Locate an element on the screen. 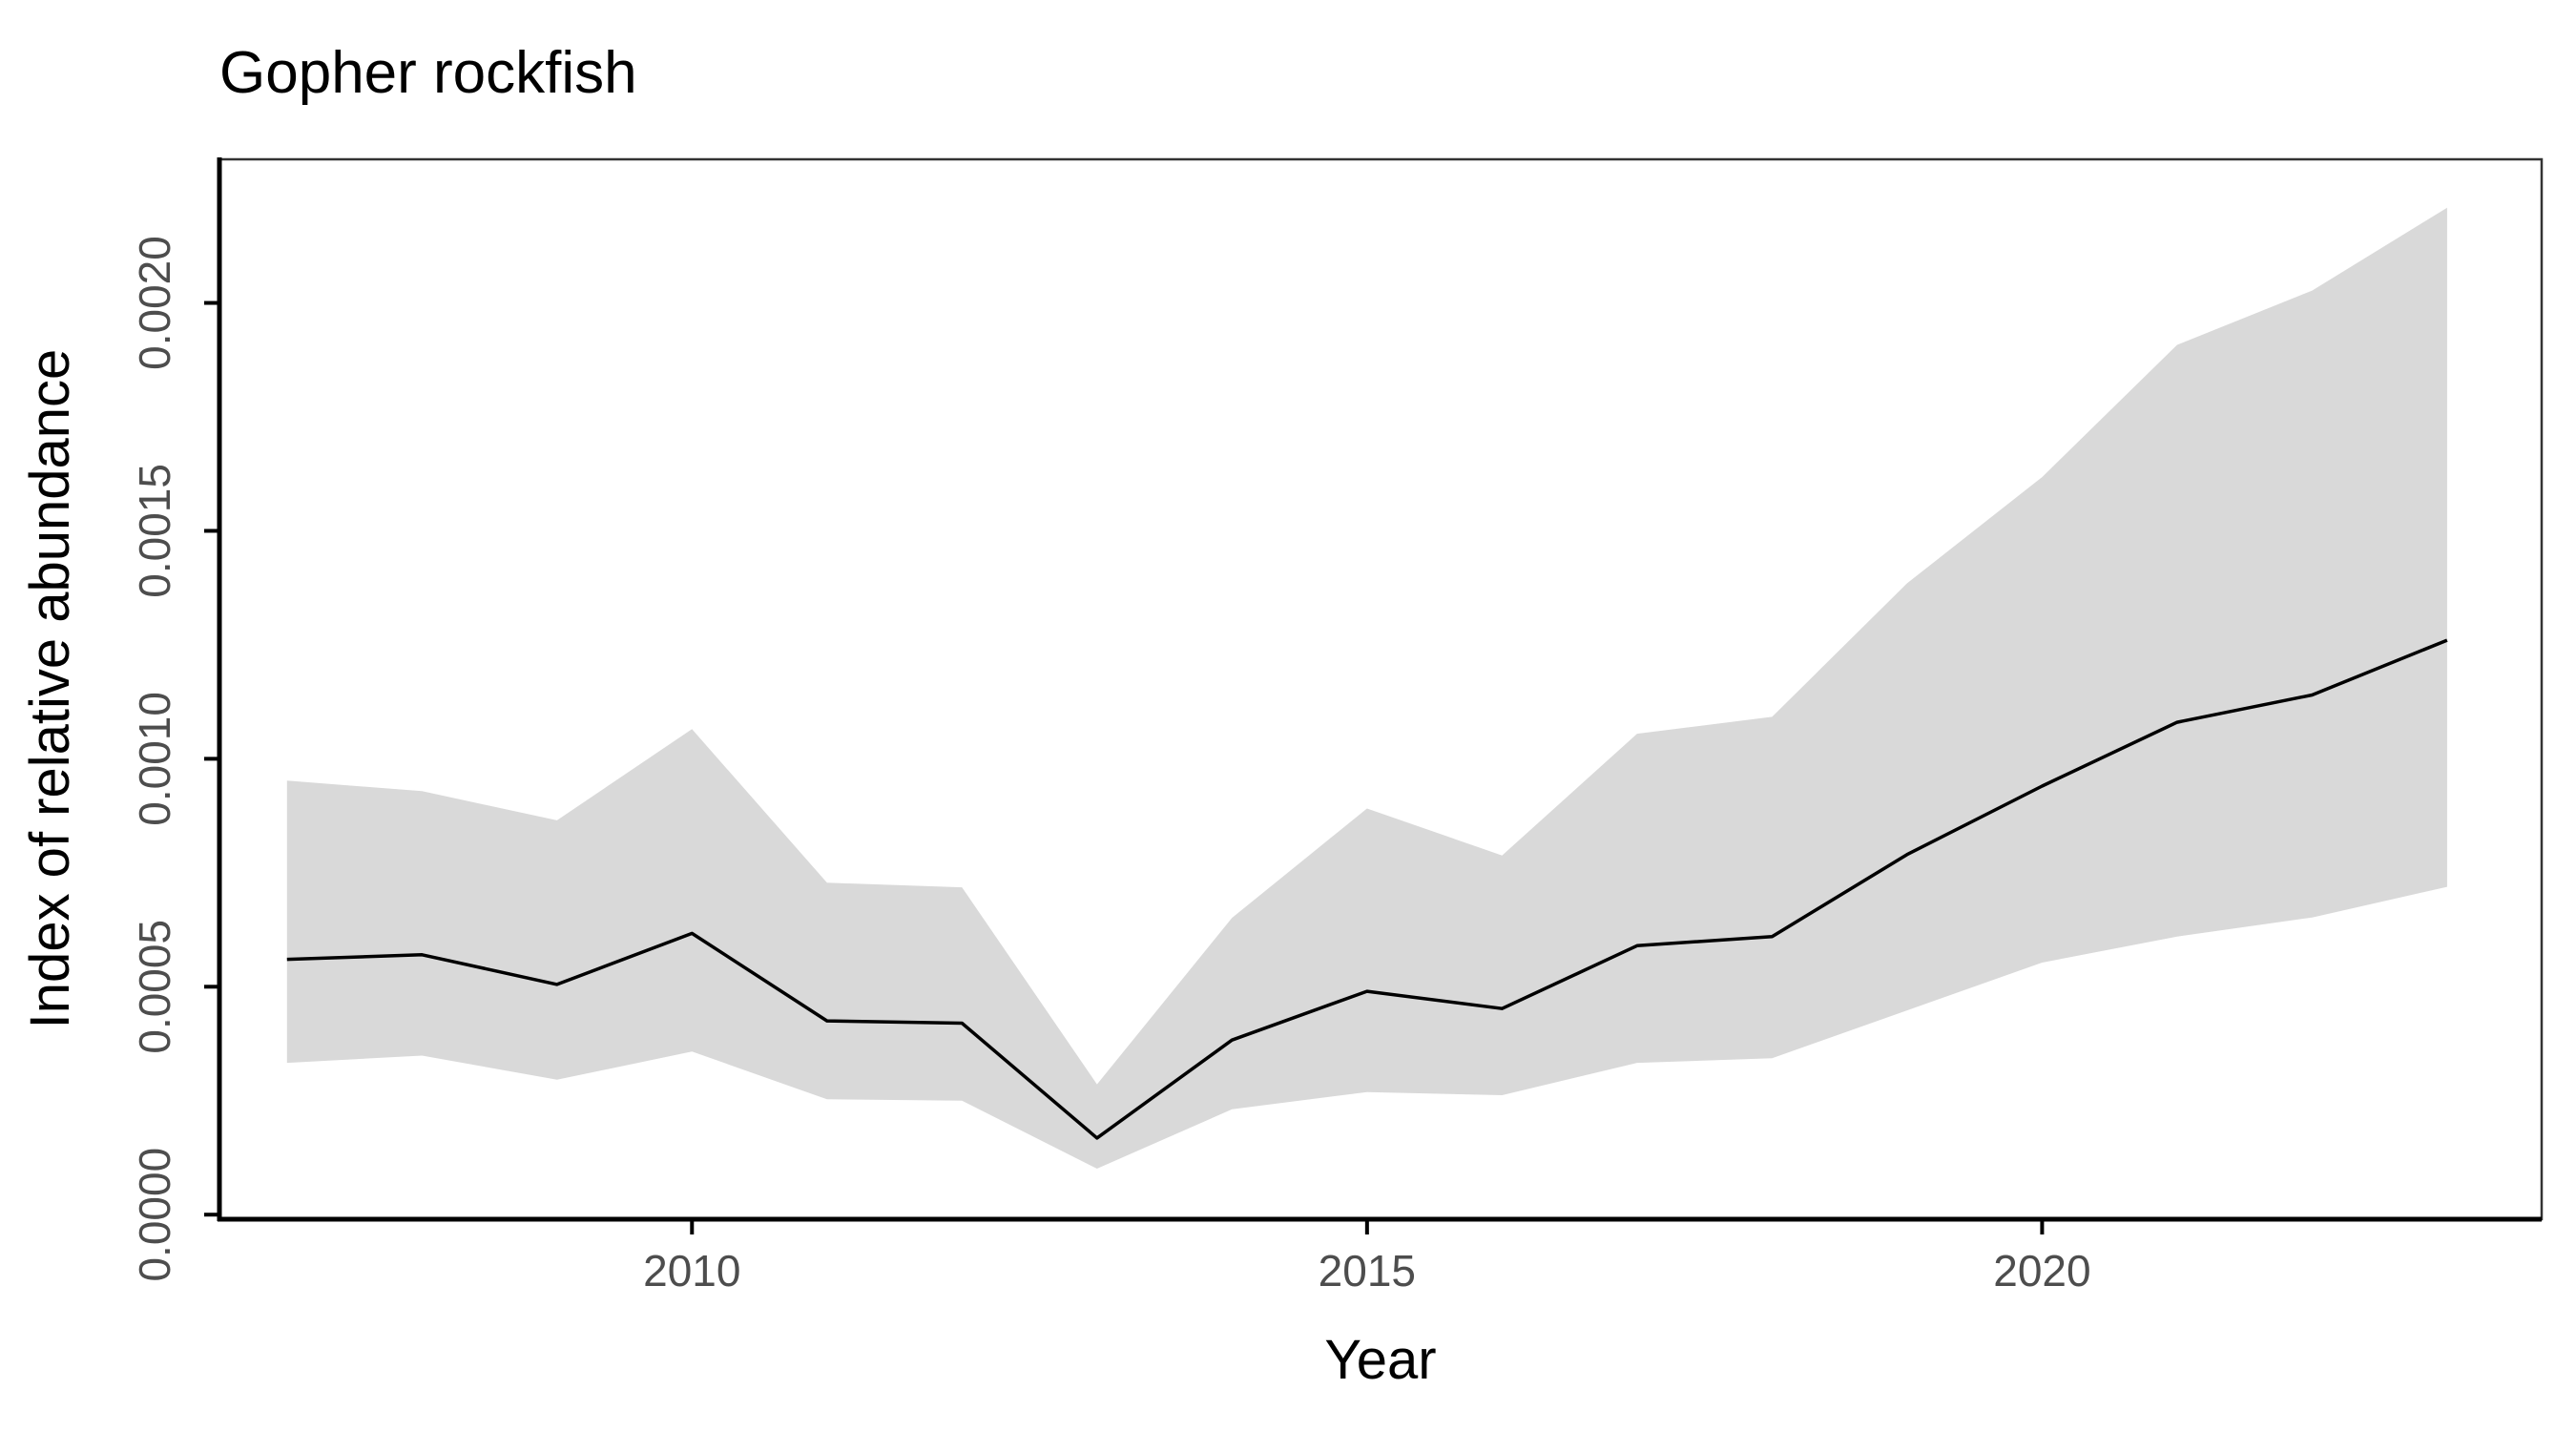  y-tick-label: 0.0005 is located at coordinates (154, 987).